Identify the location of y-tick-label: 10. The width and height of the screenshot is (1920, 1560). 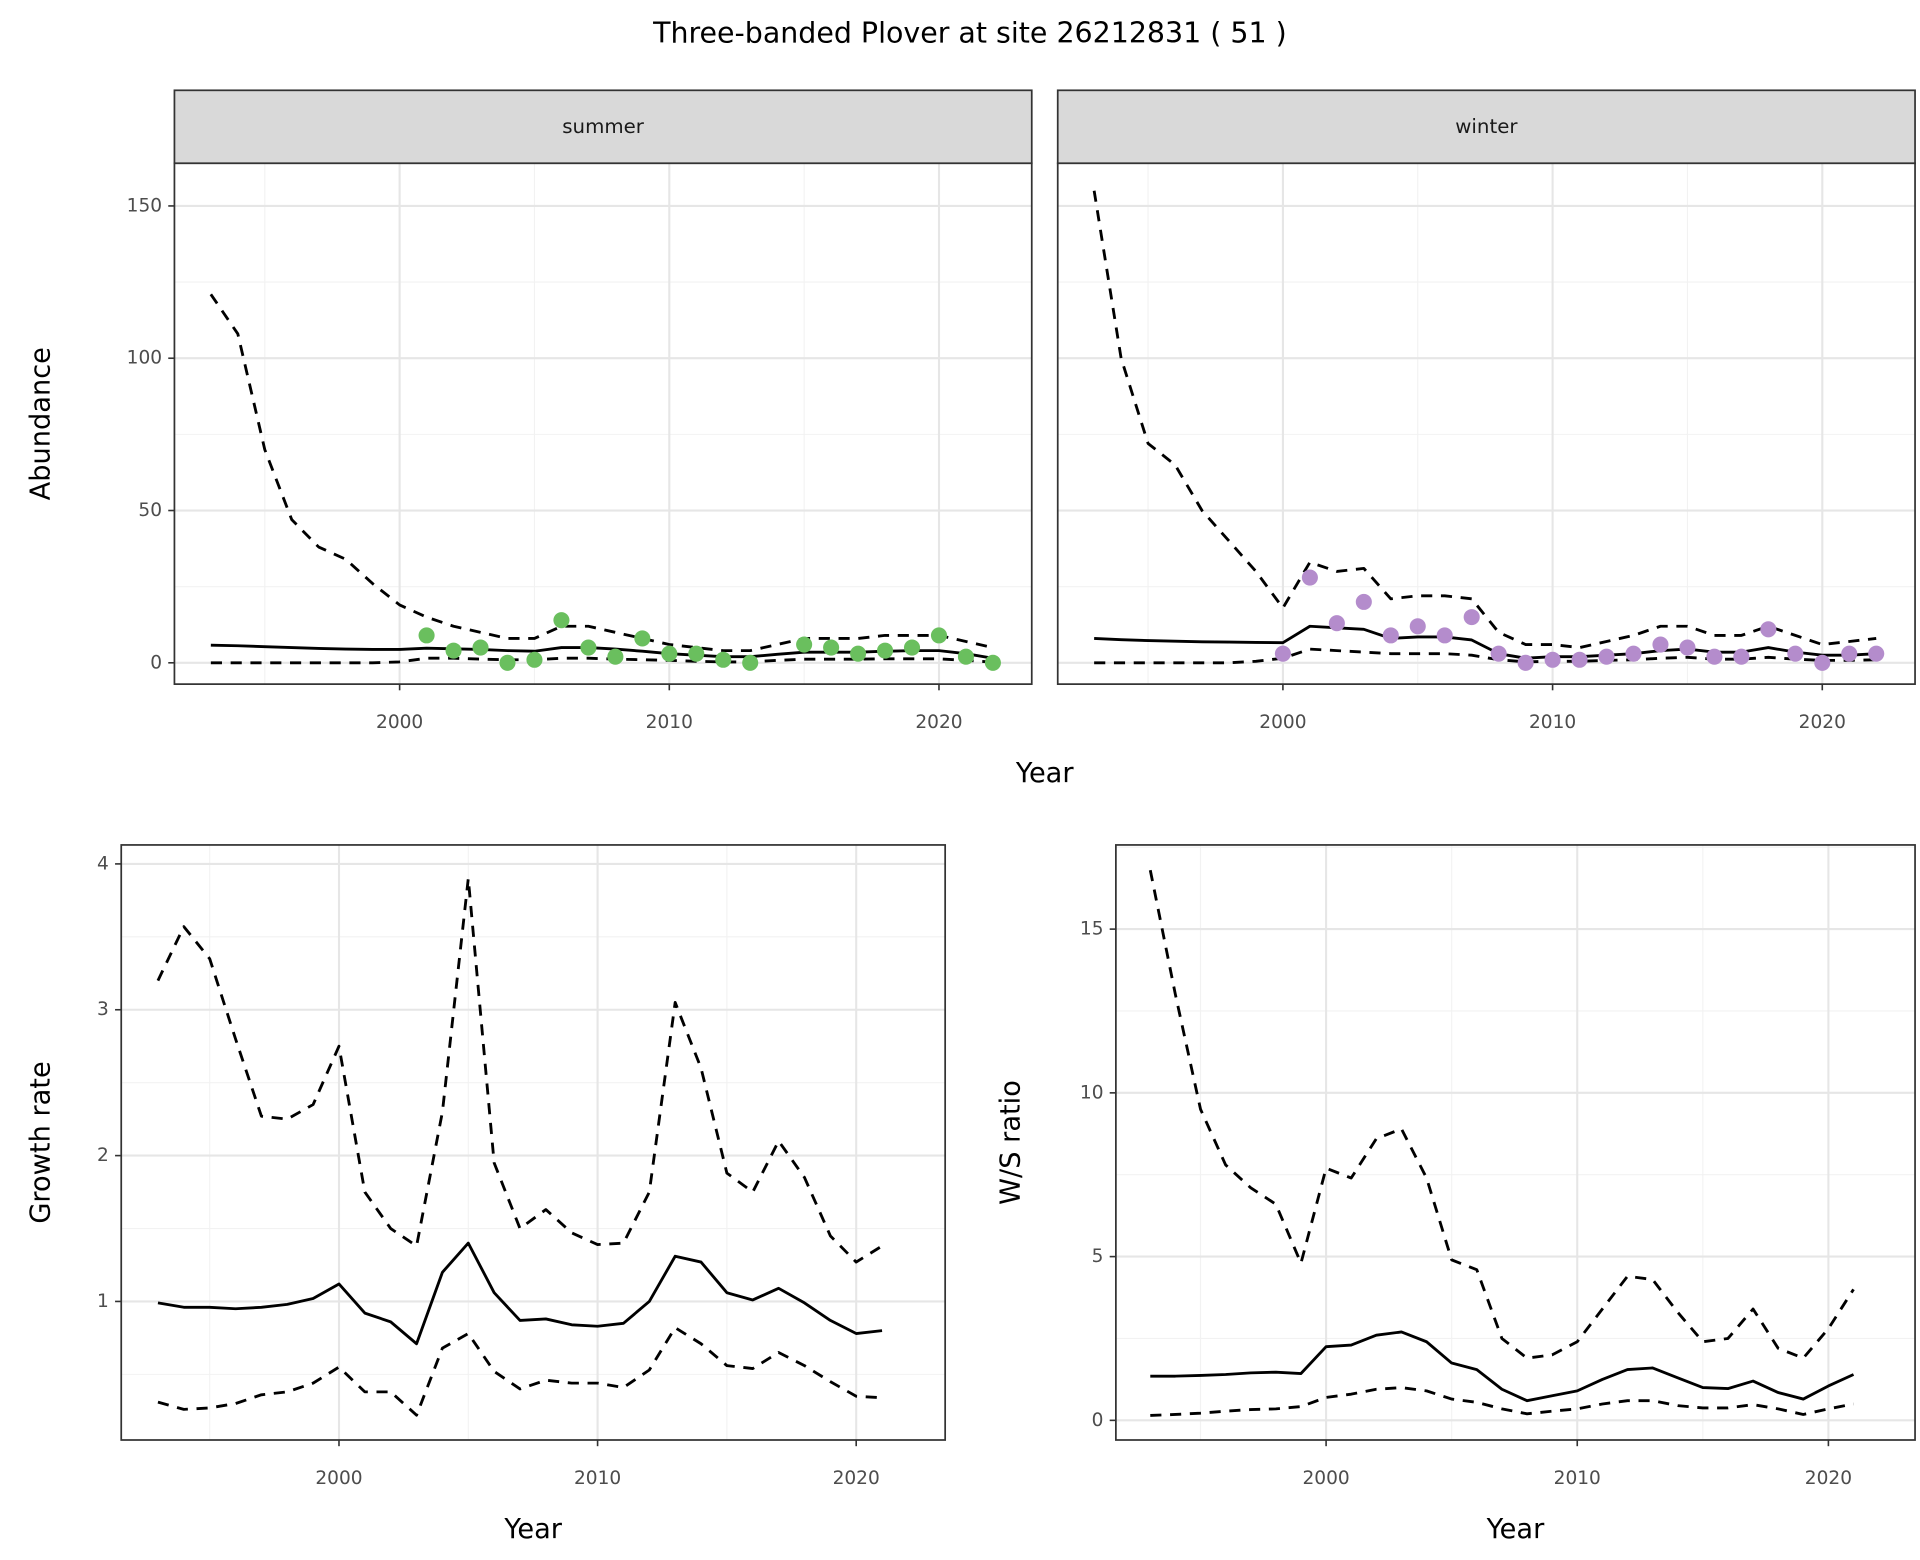
(1092, 1092).